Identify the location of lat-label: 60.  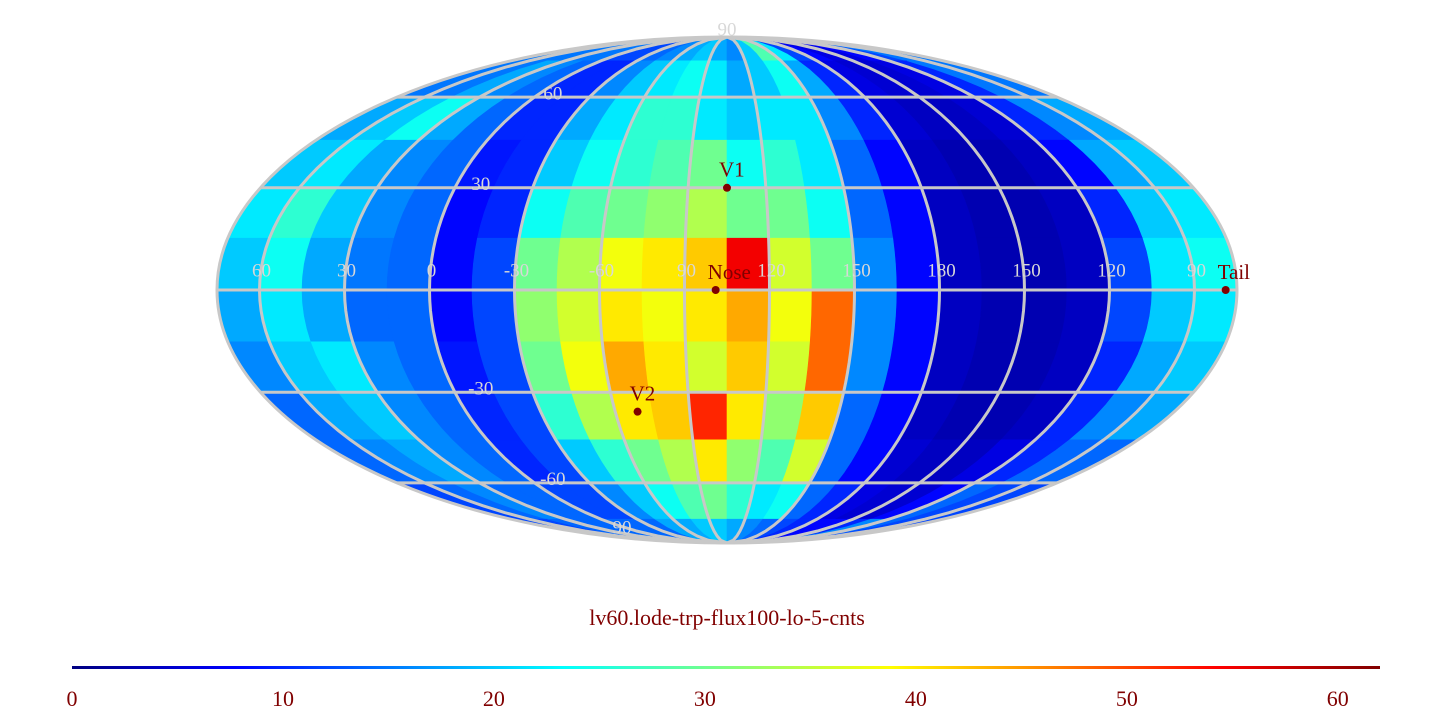
(552, 93).